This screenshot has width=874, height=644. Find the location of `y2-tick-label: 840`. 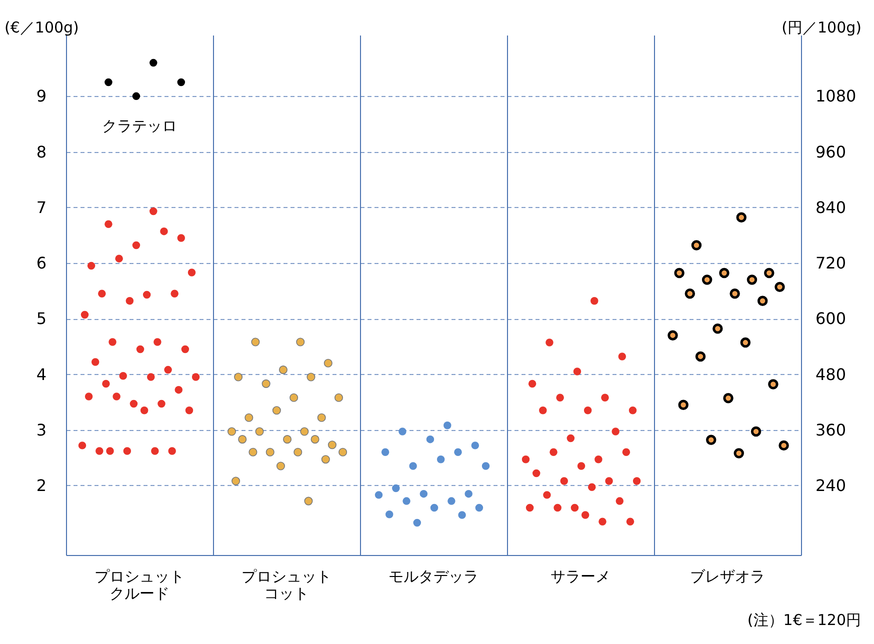

y2-tick-label: 840 is located at coordinates (831, 207).